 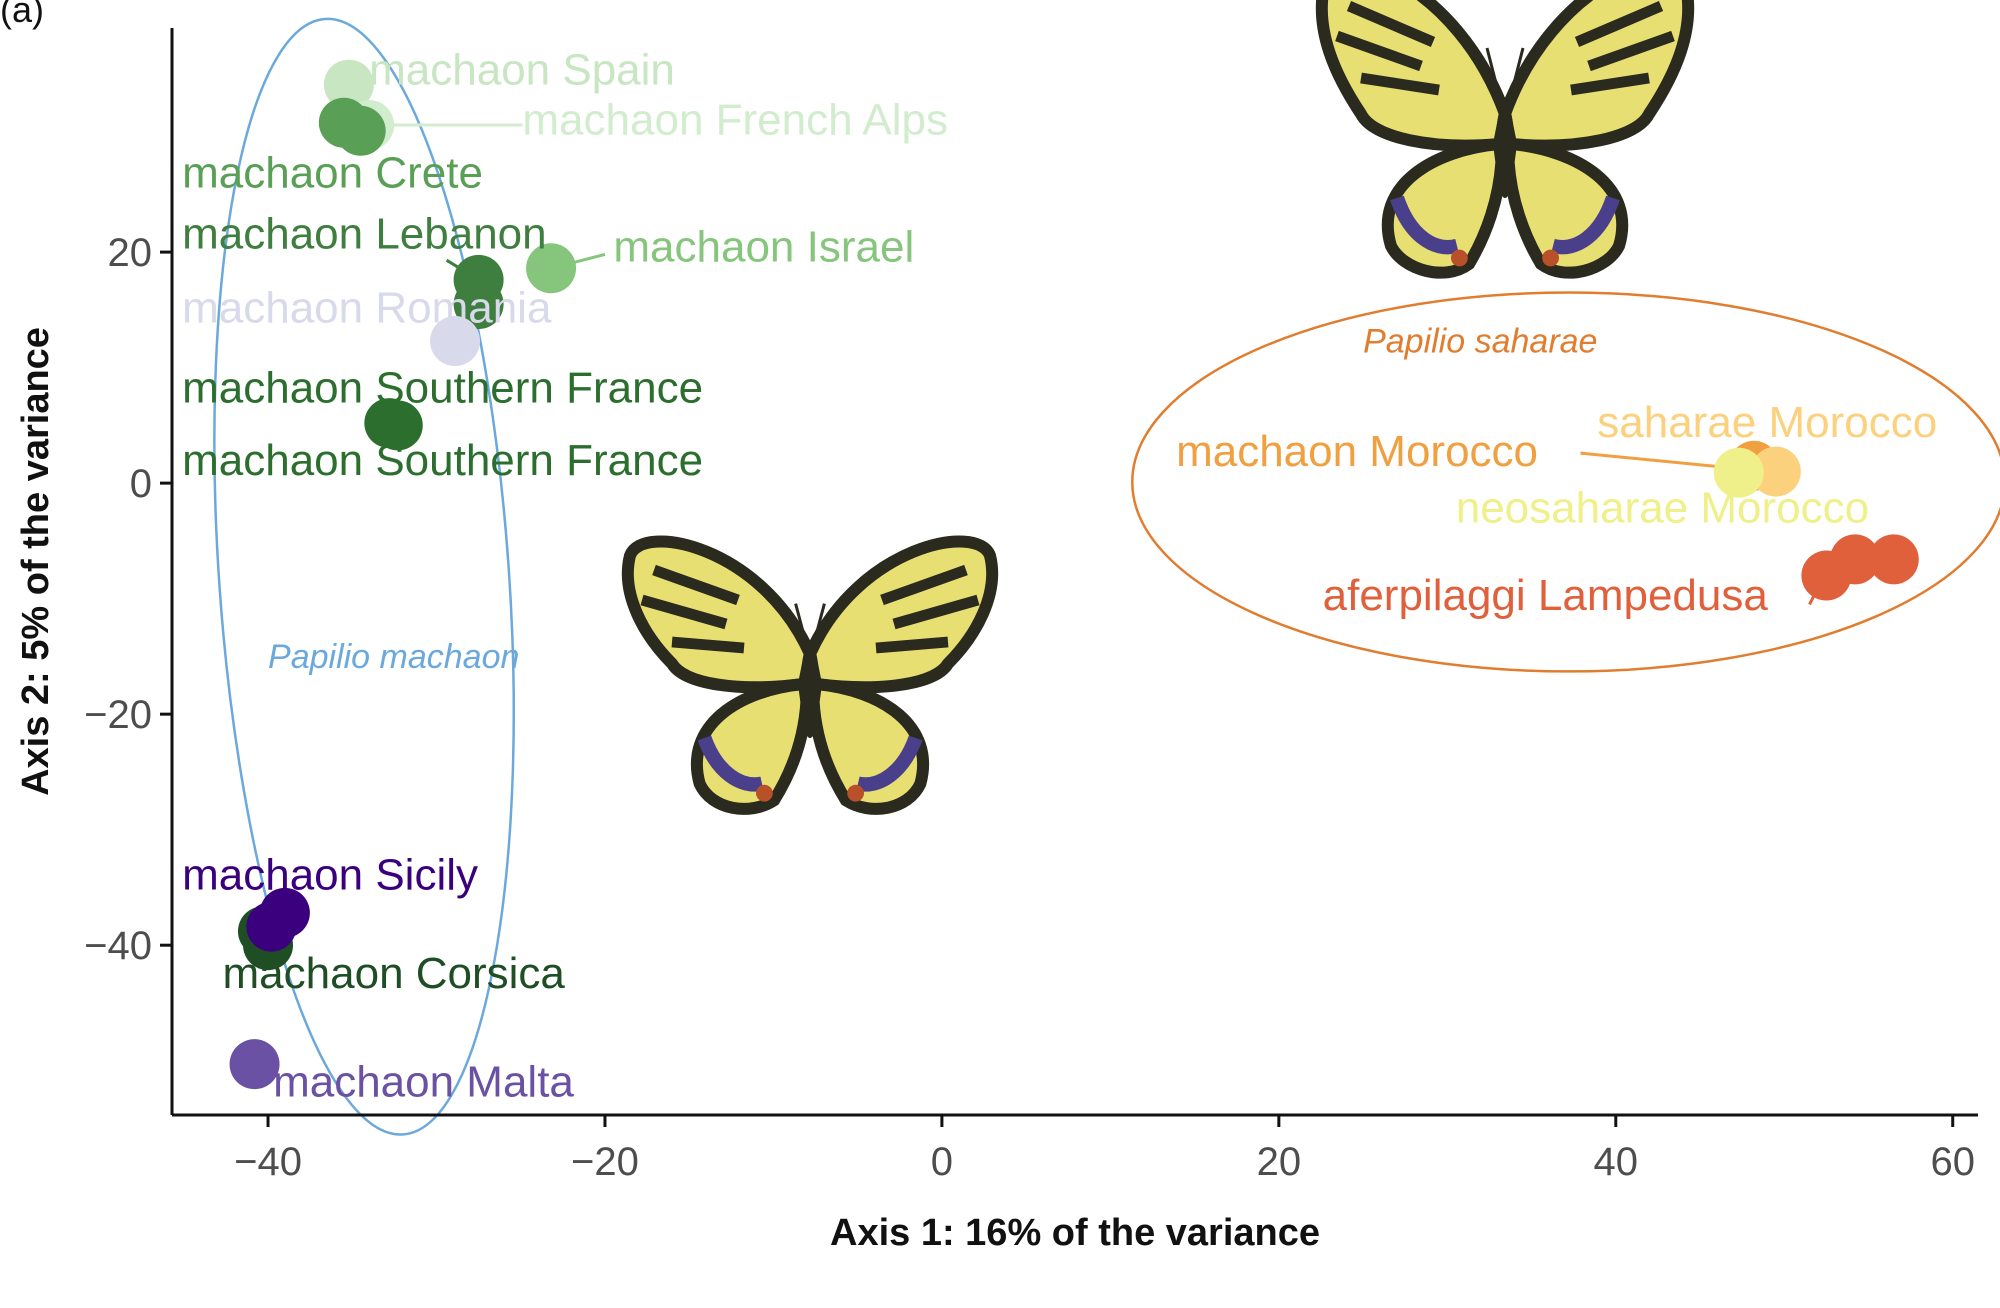 I want to click on butterfly-illustration-top, so click(x=1505, y=139).